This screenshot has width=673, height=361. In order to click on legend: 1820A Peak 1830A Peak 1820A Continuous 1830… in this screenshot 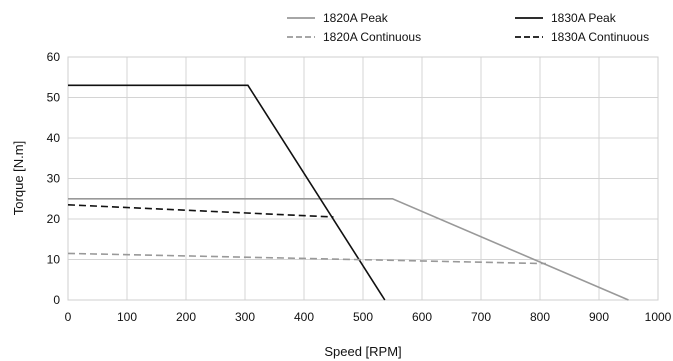, I will do `click(468, 27)`.